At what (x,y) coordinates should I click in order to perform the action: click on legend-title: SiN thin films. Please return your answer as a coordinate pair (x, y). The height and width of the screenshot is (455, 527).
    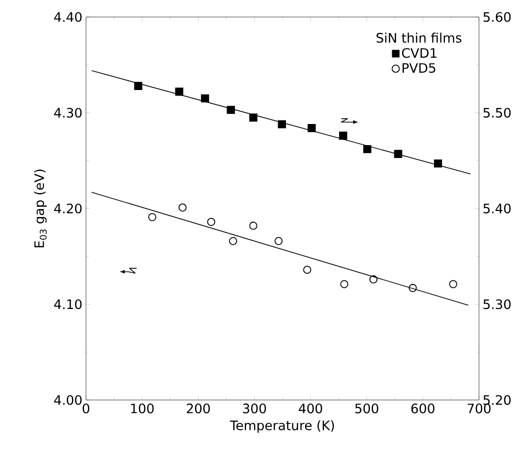
    Looking at the image, I should click on (419, 37).